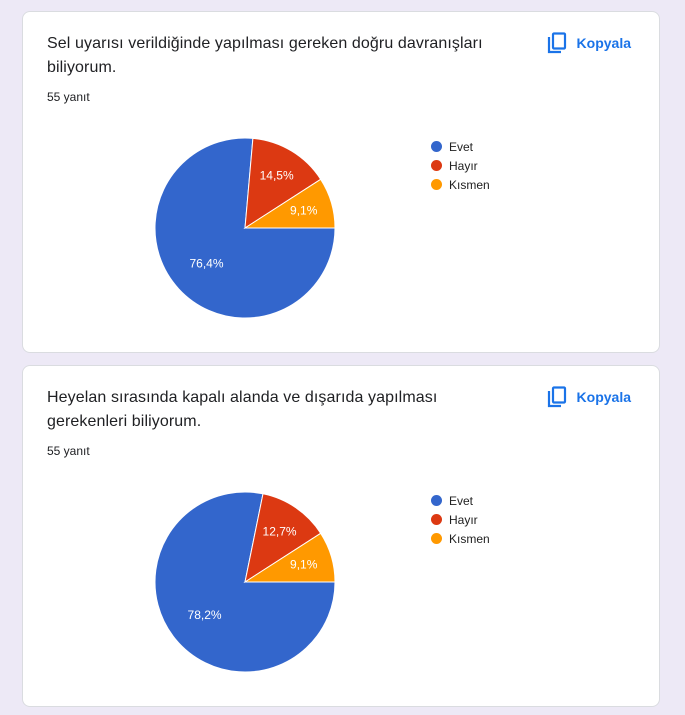 The height and width of the screenshot is (715, 685). What do you see at coordinates (206, 263) in the screenshot?
I see `slice-percentage-label: 76,4%` at bounding box center [206, 263].